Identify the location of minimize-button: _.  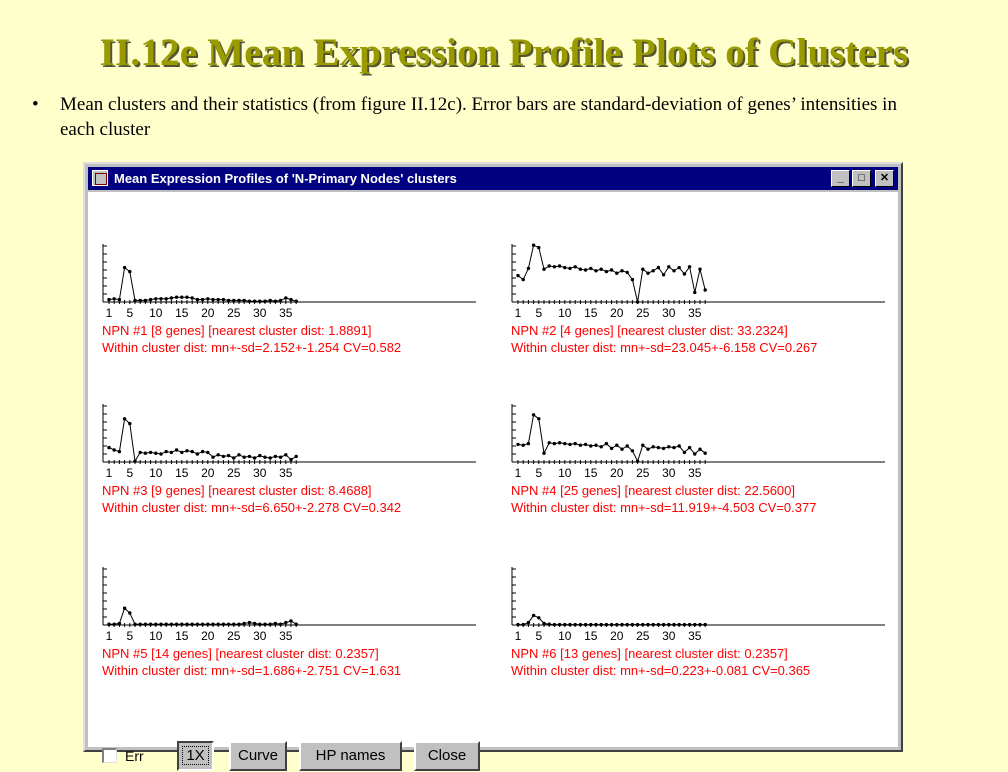
(840, 178).